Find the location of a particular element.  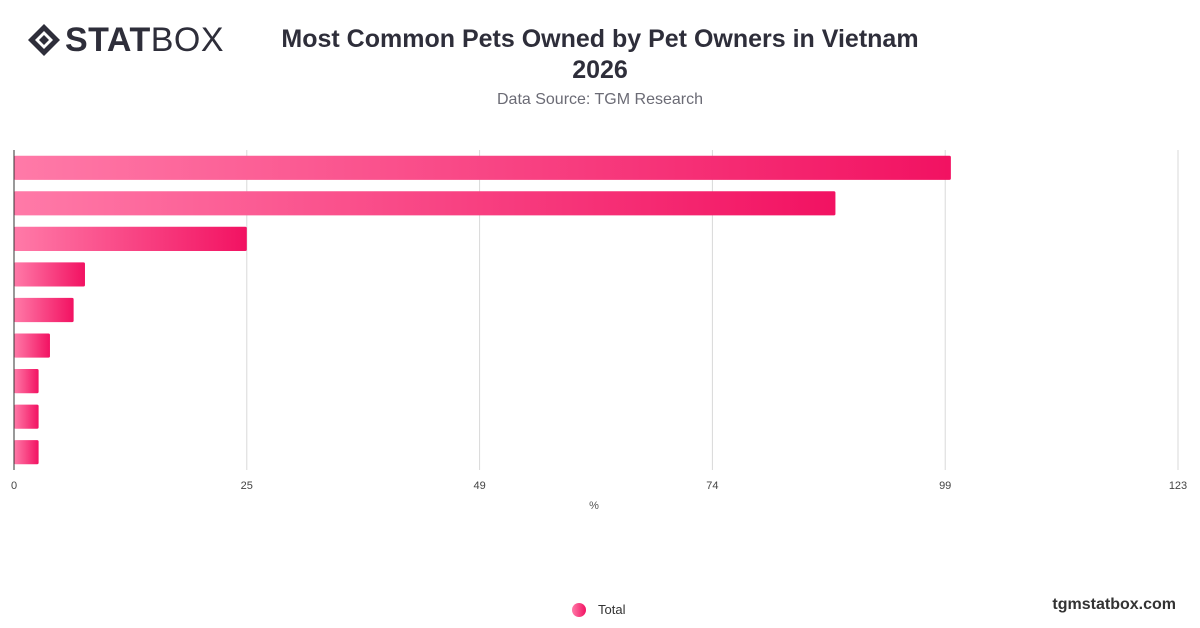

x-tick-label: 123 is located at coordinates (1178, 486).